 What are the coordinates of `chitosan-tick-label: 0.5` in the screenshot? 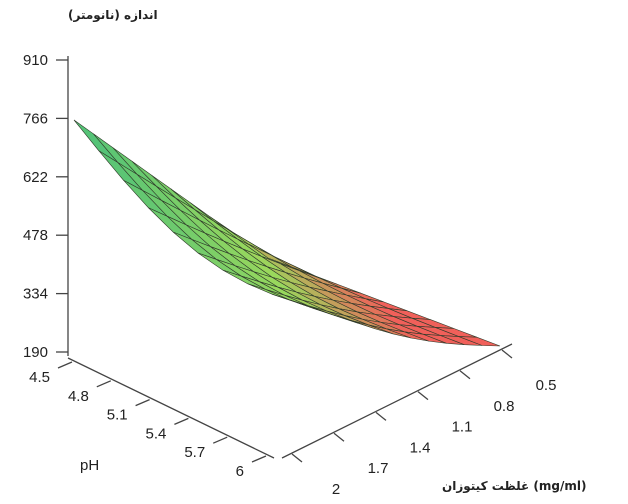 It's located at (546, 385).